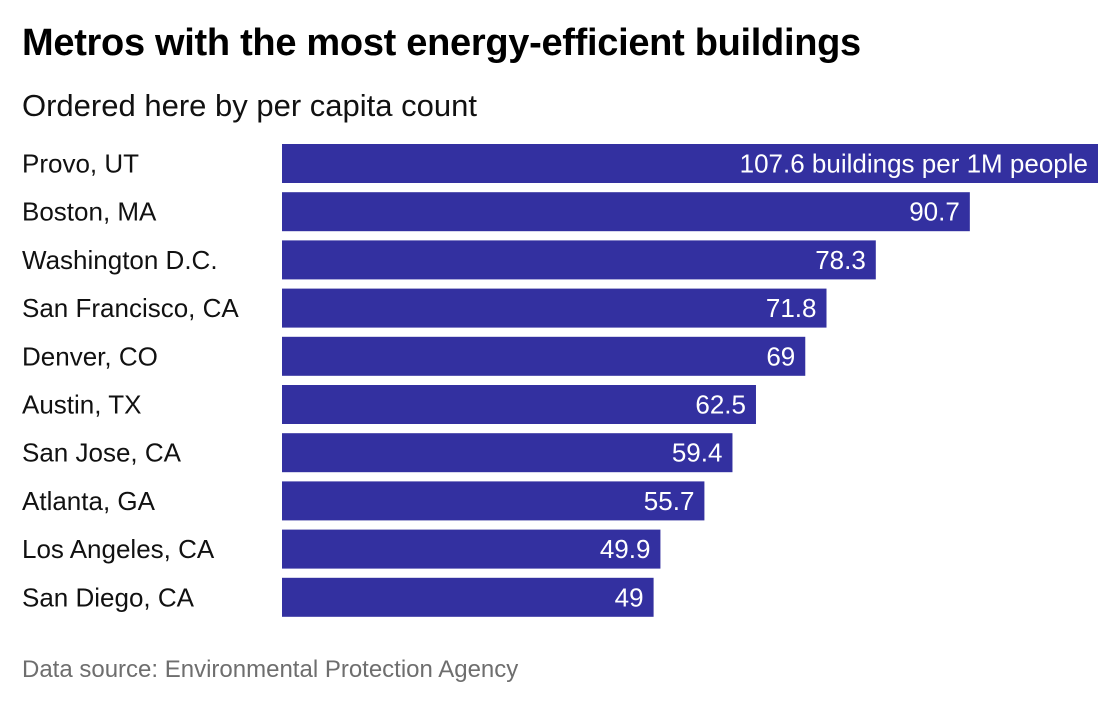 The width and height of the screenshot is (1120, 706). Describe the element at coordinates (118, 549) in the screenshot. I see `category-label: Los Angeles, CA` at that location.